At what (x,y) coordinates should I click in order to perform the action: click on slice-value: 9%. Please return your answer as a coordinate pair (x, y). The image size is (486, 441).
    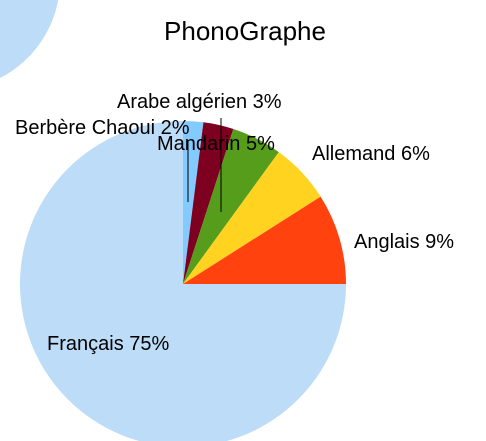
    Looking at the image, I should click on (439, 242).